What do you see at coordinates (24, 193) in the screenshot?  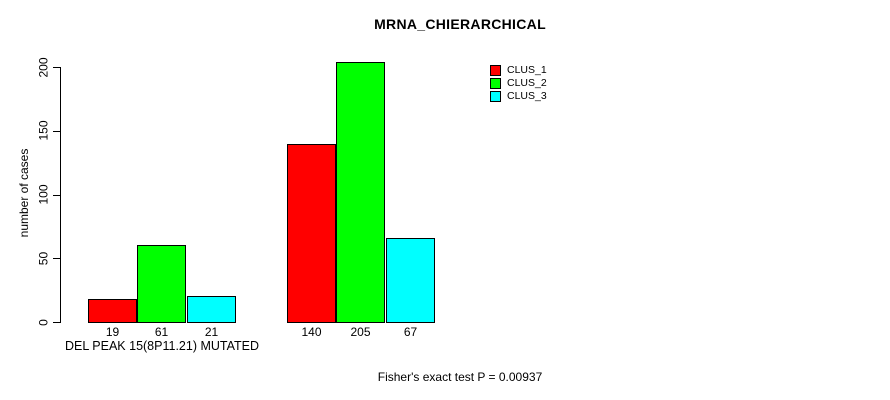 I see `y-axis-title: number of cases` at bounding box center [24, 193].